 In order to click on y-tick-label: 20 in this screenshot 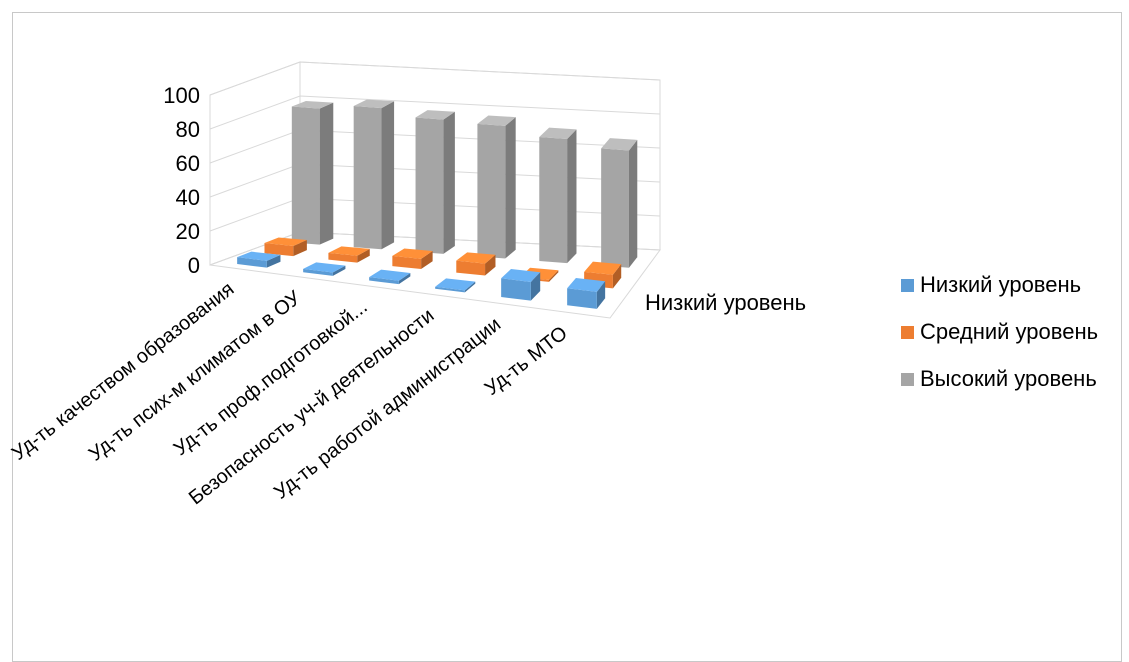, I will do `click(188, 231)`.